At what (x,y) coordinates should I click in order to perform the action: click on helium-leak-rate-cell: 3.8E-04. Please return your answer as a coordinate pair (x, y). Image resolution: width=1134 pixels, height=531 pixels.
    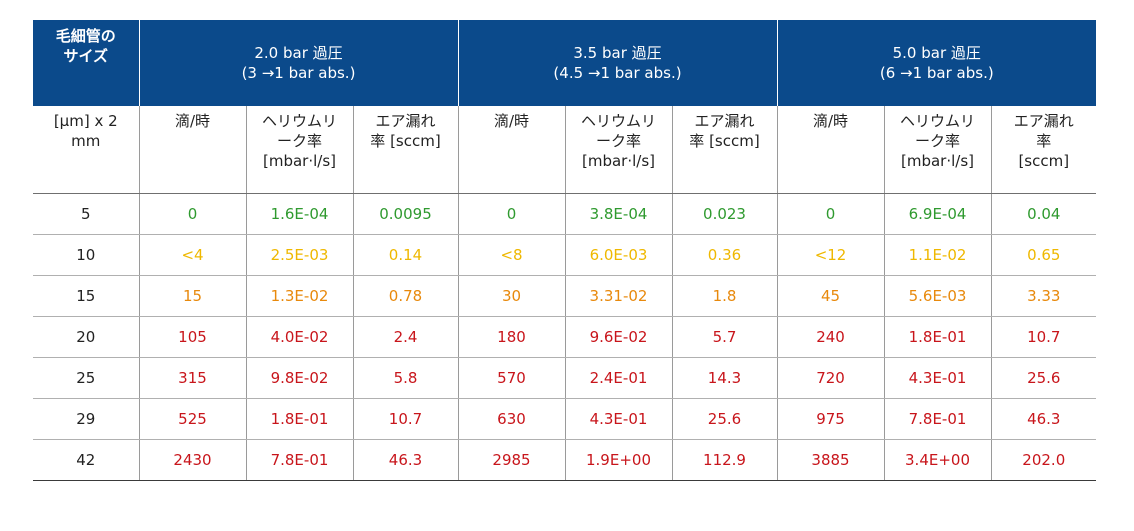
    Looking at the image, I should click on (618, 214).